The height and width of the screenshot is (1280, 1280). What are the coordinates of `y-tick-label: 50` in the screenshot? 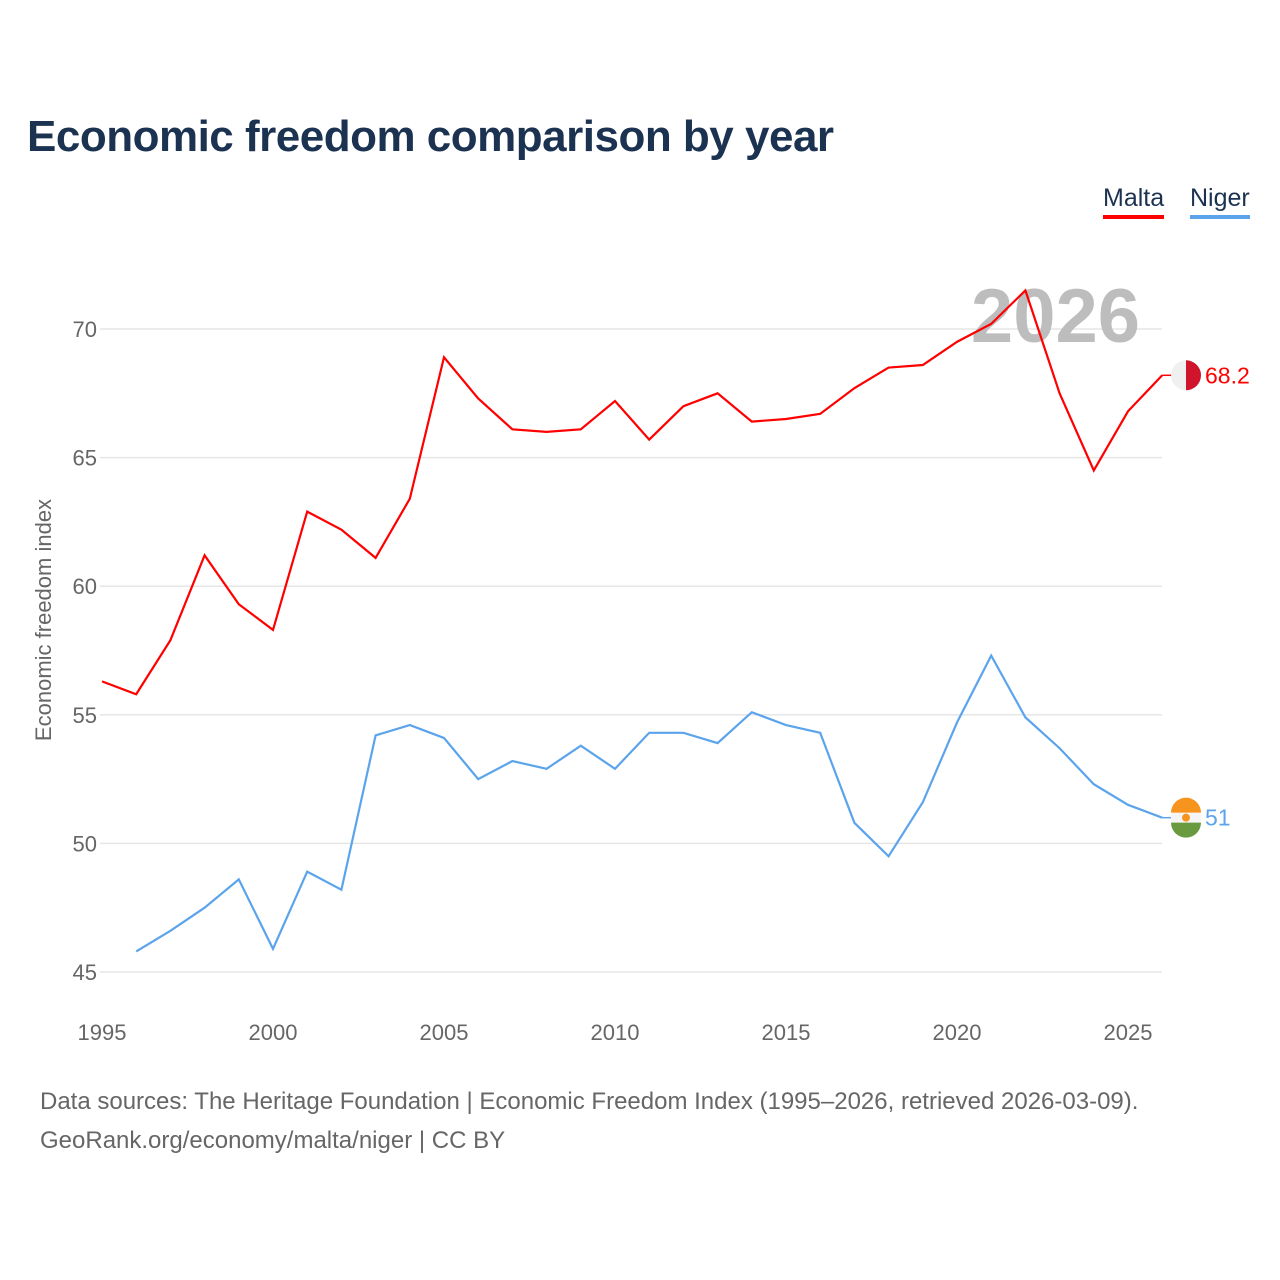 It's located at (85, 843).